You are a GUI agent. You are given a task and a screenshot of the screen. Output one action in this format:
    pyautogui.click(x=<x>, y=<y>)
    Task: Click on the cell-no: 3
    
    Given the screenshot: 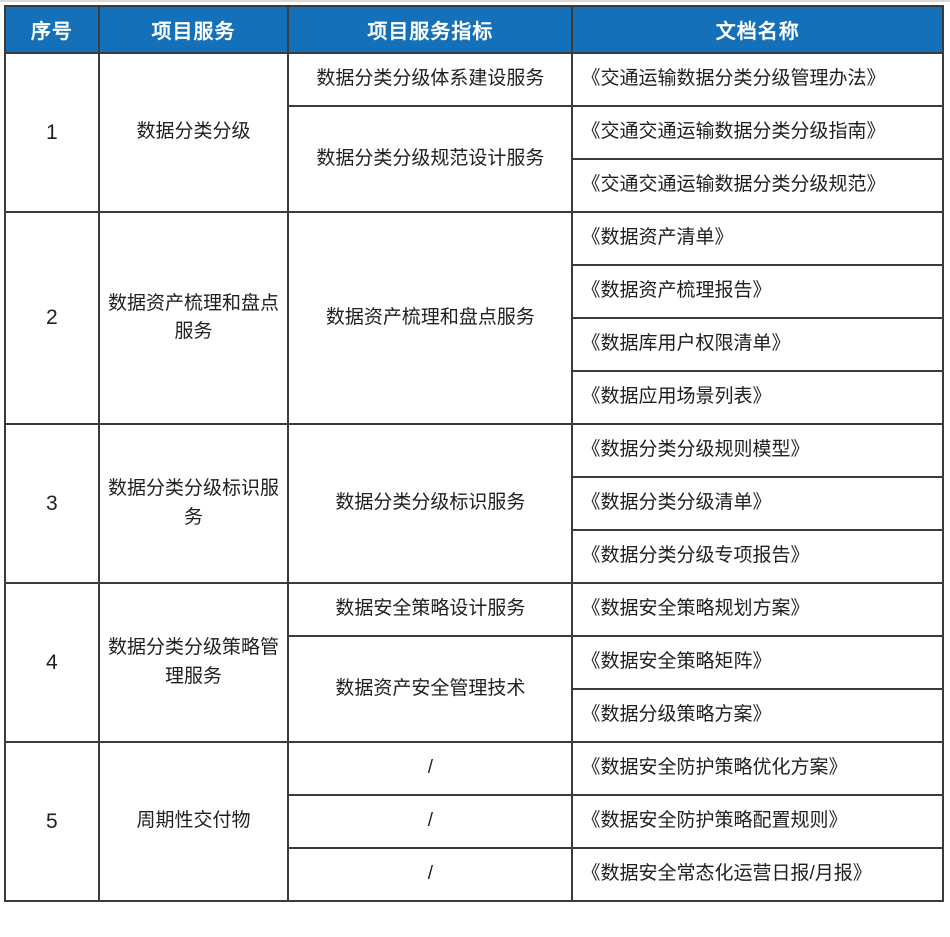 What is the action you would take?
    pyautogui.click(x=52, y=503)
    